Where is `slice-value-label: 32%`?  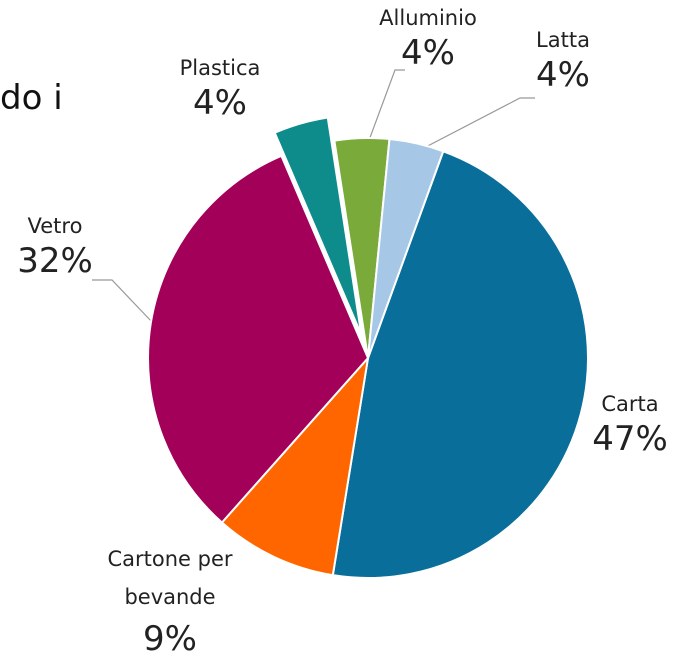 slice-value-label: 32% is located at coordinates (55, 261).